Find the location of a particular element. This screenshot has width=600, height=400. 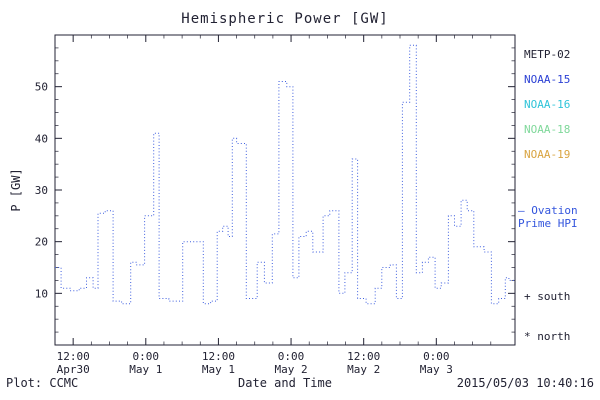

ovation-label-line2: Prime HPI is located at coordinates (548, 223).